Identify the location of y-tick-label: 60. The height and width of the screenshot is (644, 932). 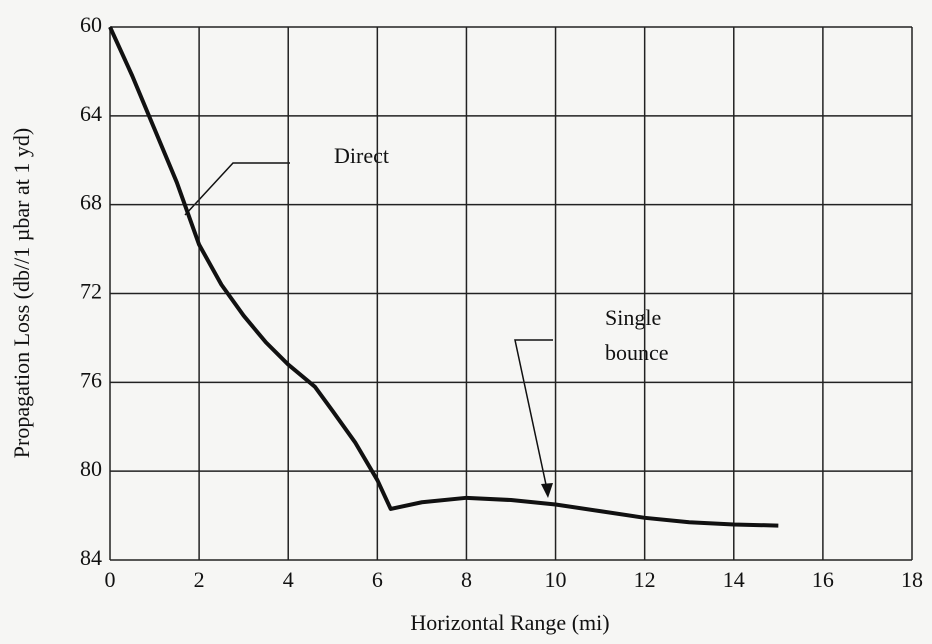
(91, 24).